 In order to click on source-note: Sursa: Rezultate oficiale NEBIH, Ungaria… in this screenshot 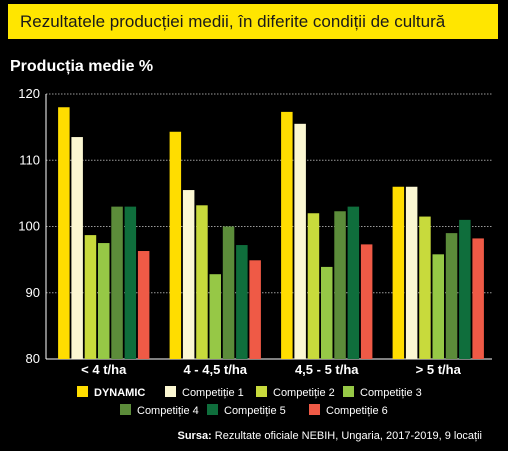, I will do `click(241, 436)`.